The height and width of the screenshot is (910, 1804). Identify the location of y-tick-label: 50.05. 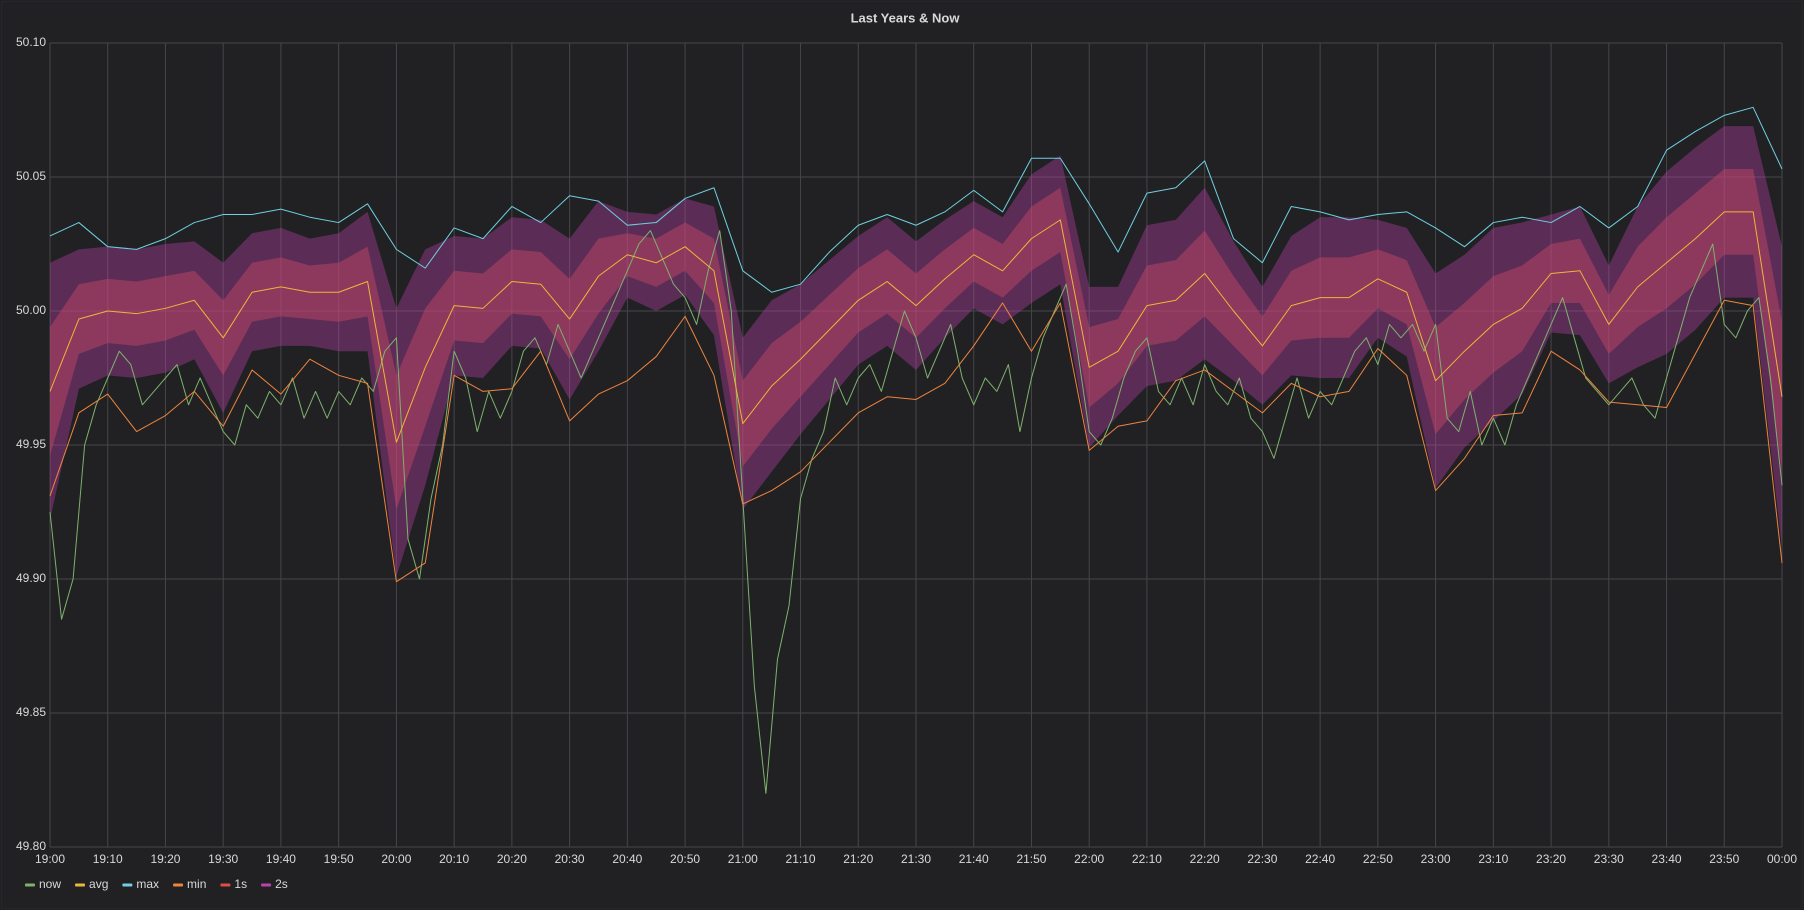
(31, 176).